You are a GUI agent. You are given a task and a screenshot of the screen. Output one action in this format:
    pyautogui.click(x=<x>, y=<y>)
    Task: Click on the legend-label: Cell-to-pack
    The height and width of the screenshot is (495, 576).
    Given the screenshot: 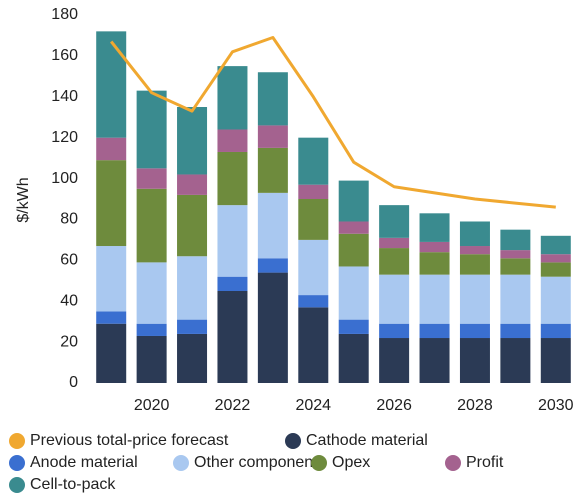 What is the action you would take?
    pyautogui.click(x=73, y=484)
    